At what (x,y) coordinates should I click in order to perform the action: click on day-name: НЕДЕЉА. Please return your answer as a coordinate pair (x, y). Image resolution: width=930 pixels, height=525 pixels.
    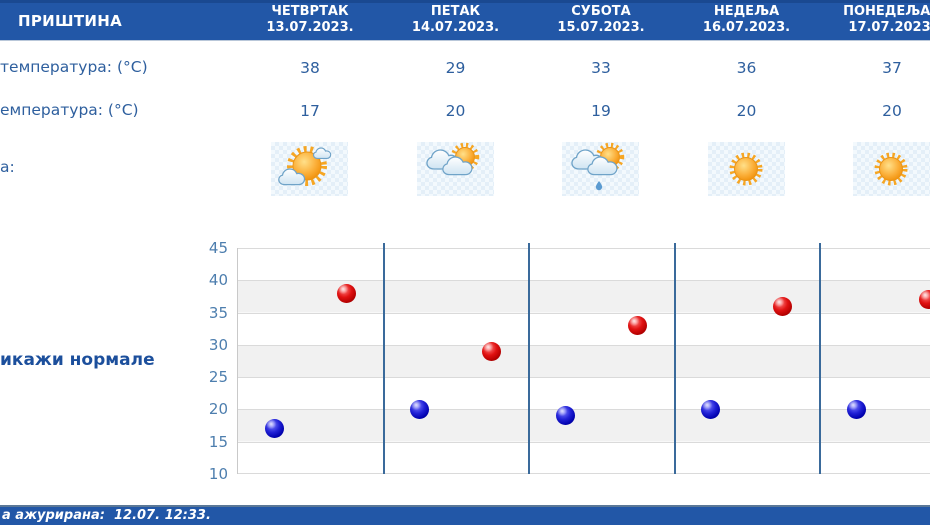
    Looking at the image, I should click on (746, 11).